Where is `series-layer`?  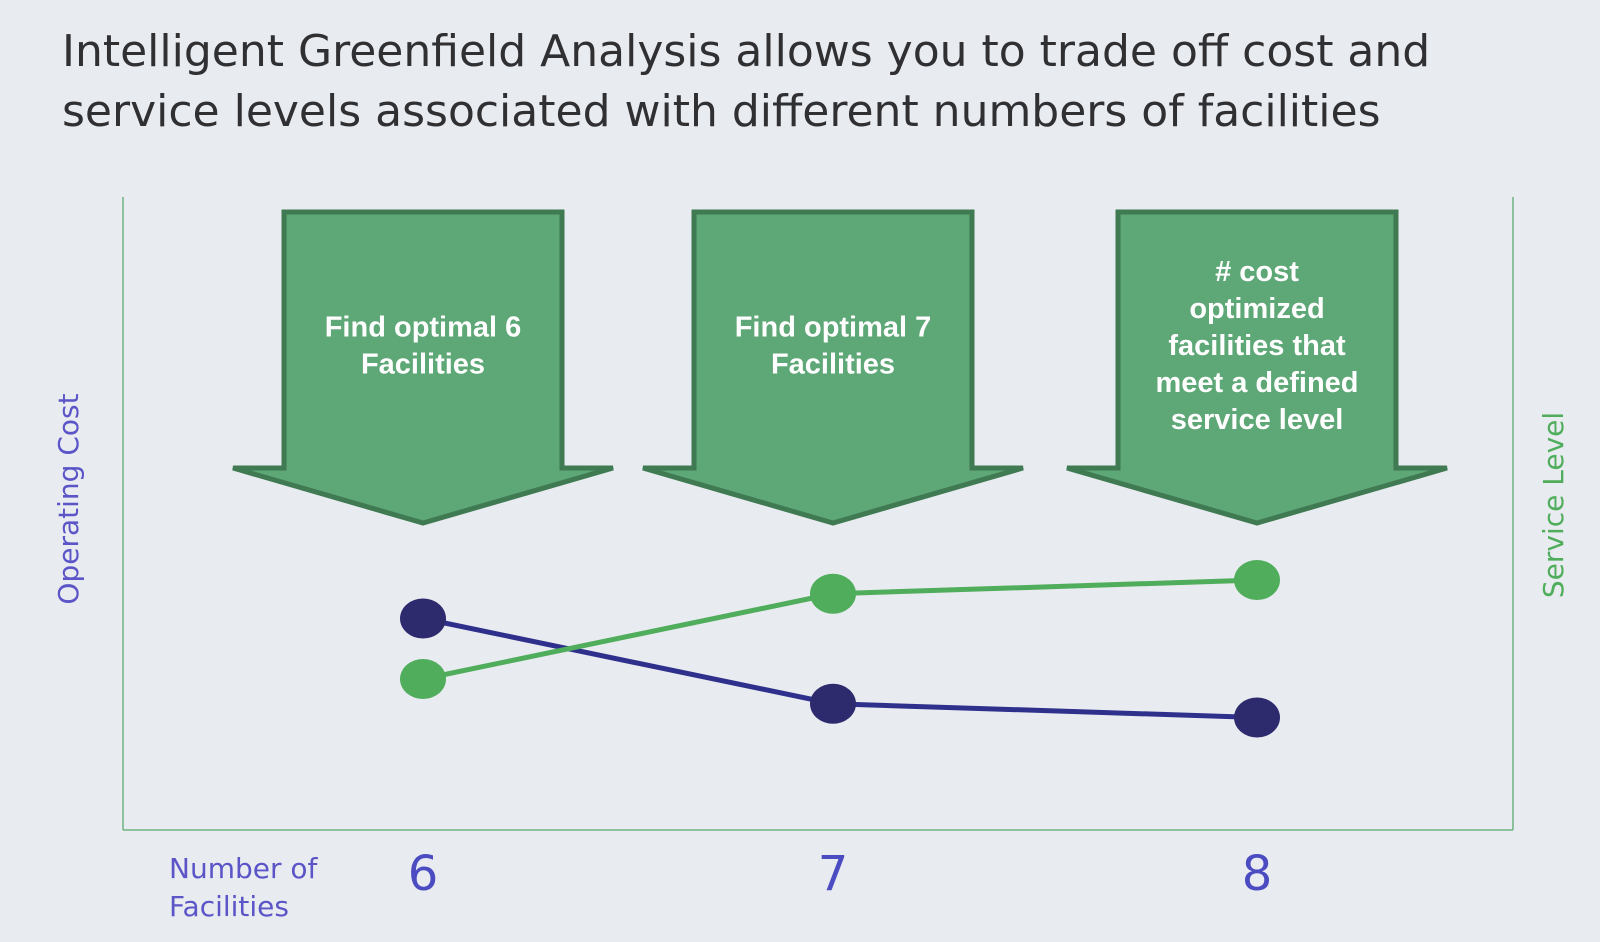
series-layer is located at coordinates (840, 649).